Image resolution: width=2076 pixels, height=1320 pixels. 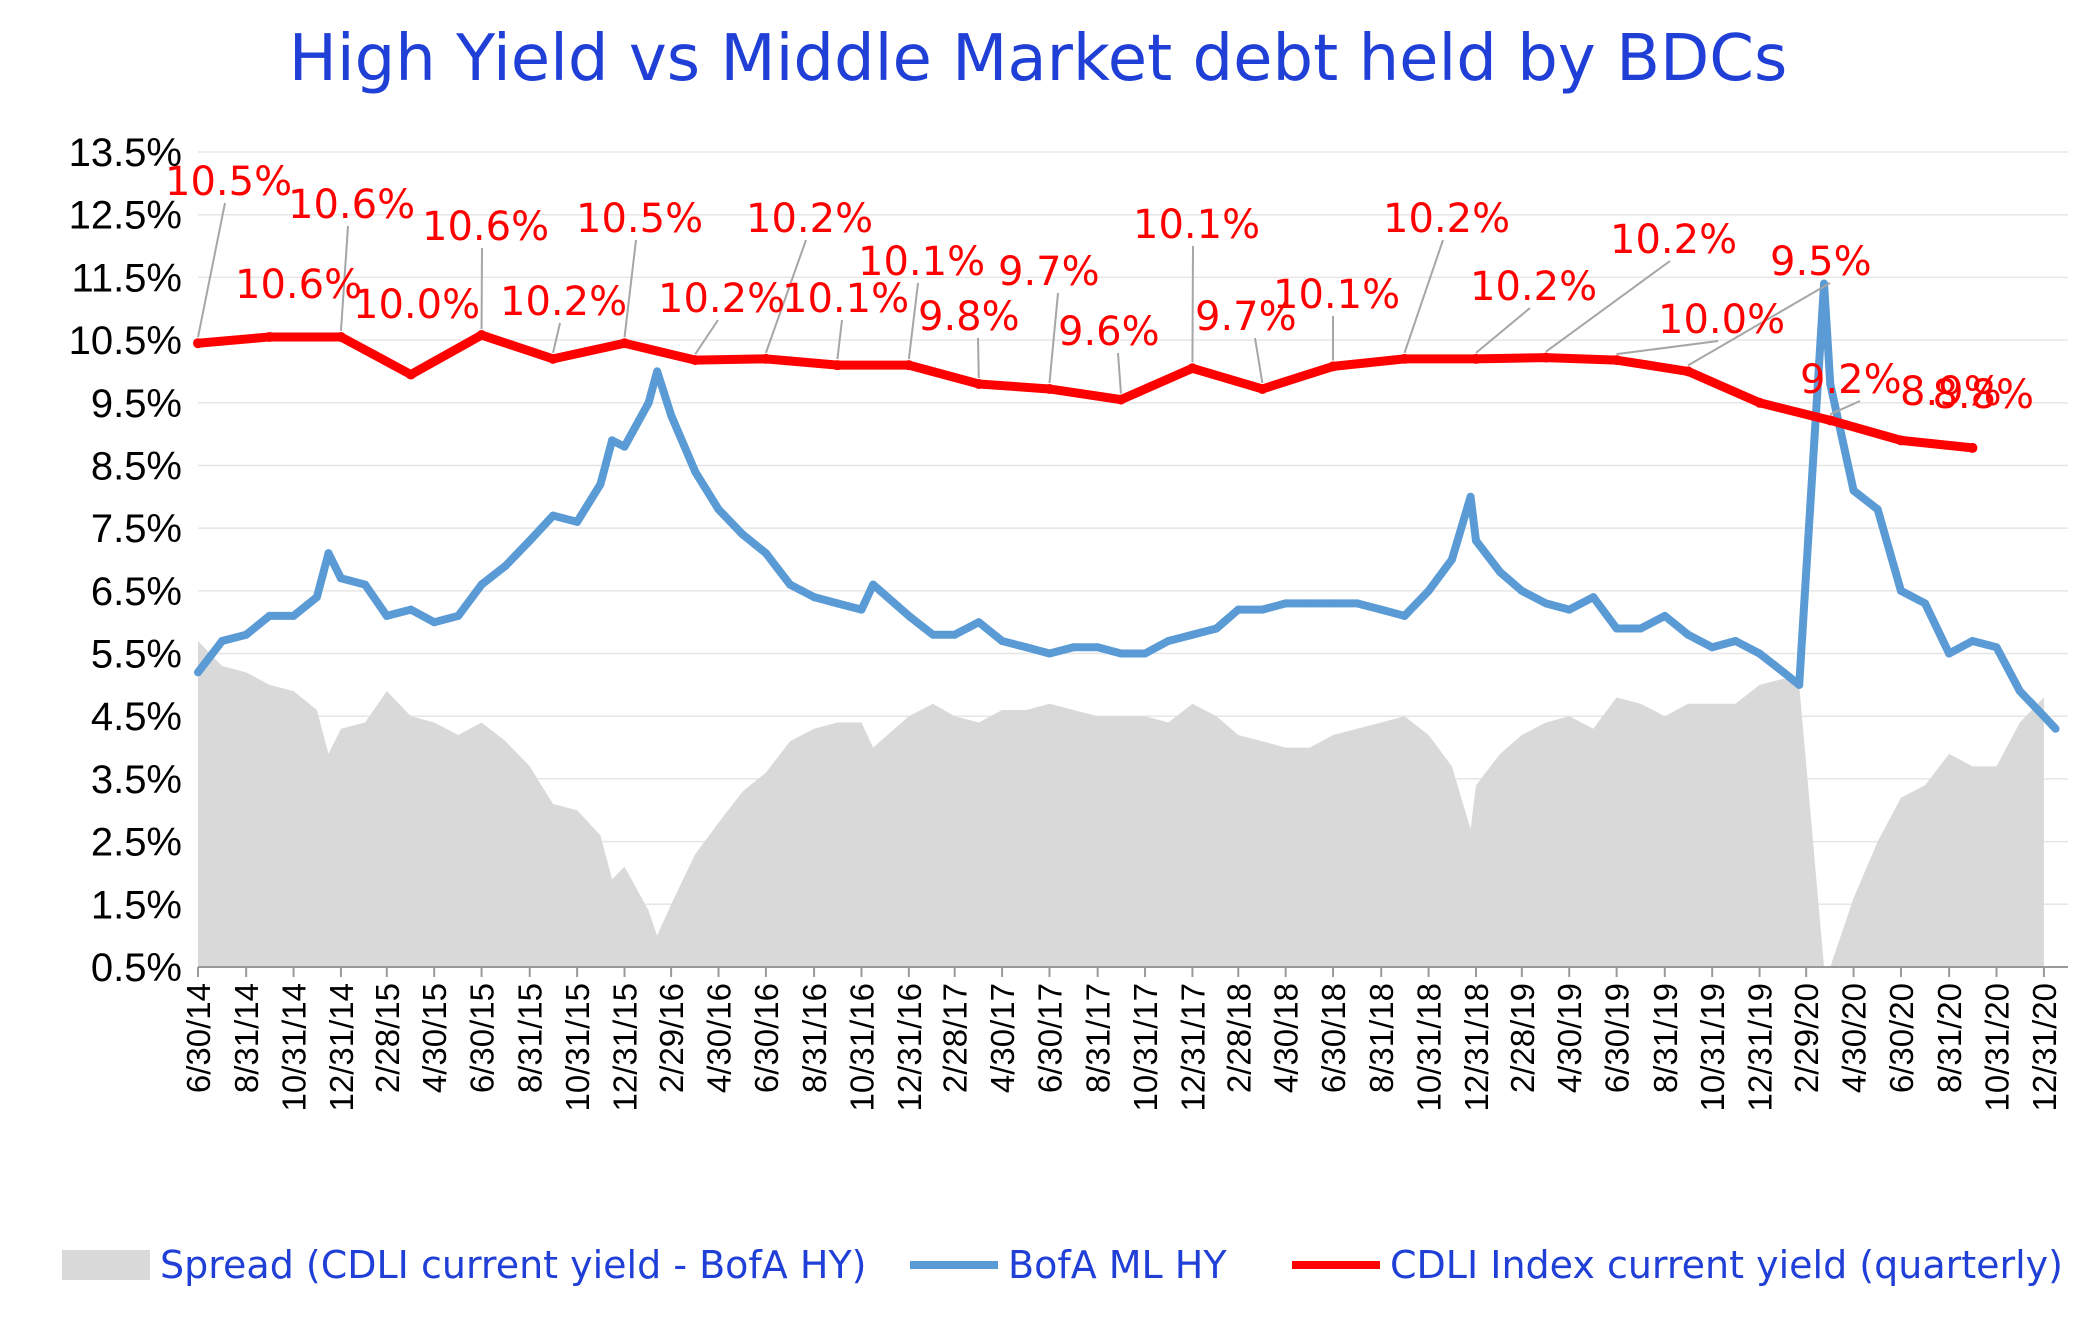 What do you see at coordinates (1117, 1265) in the screenshot?
I see `legend-label-hy: BofA ML HY` at bounding box center [1117, 1265].